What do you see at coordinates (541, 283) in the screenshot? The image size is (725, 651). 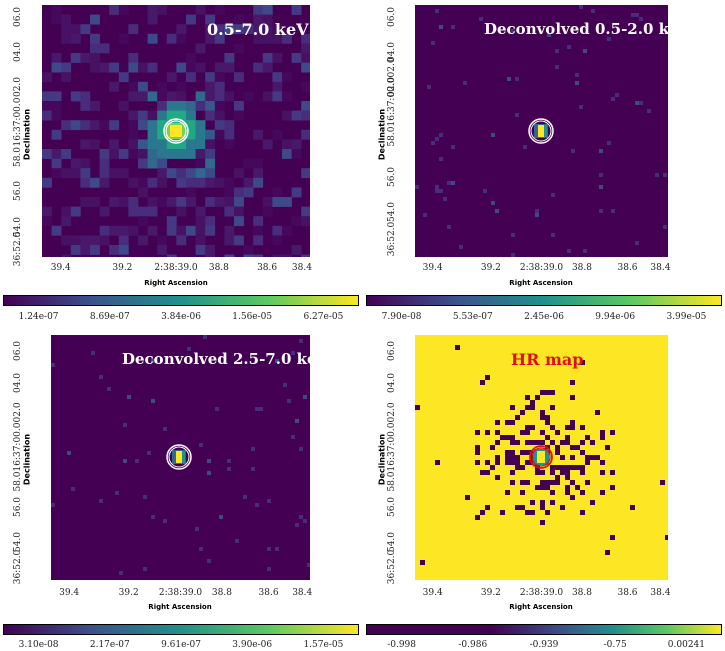 I see `x-axis-label: Right Ascension` at bounding box center [541, 283].